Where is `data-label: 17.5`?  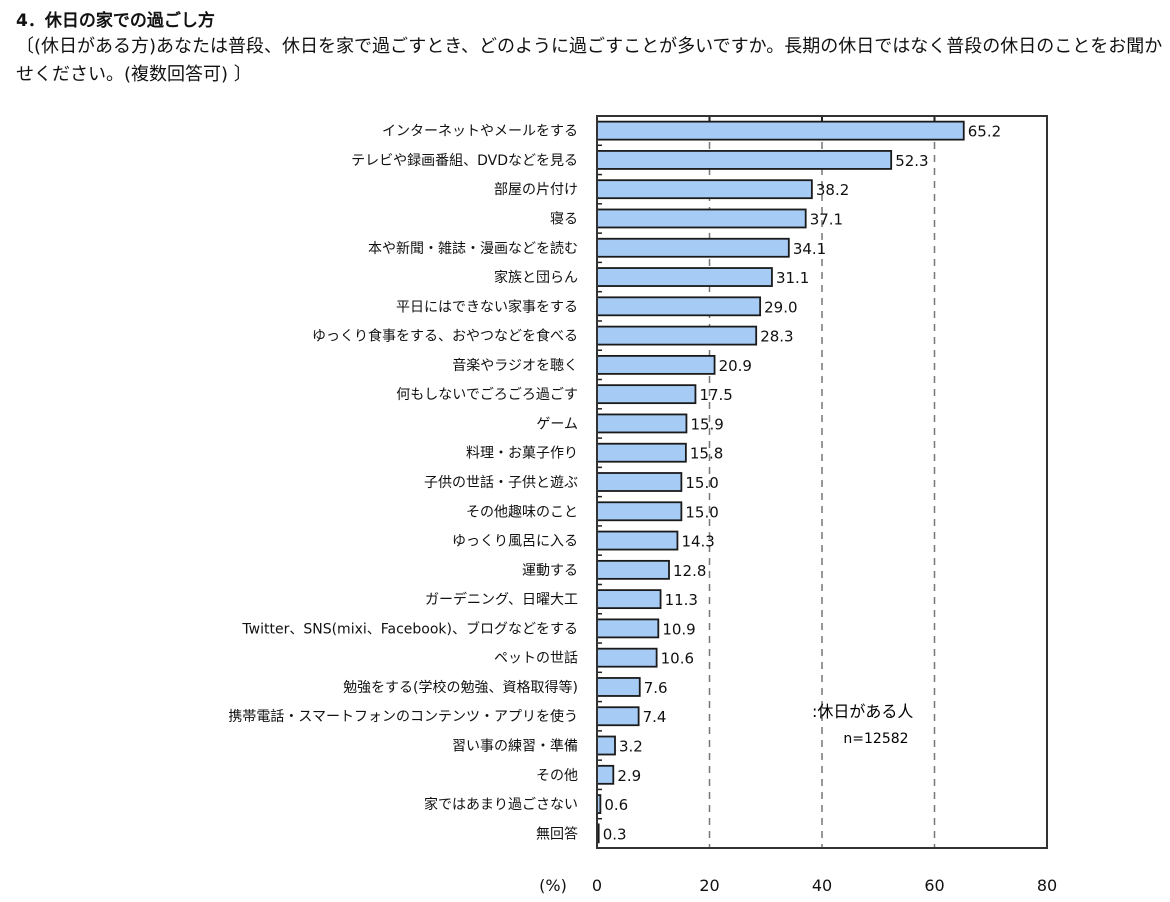
data-label: 17.5 is located at coordinates (715, 395).